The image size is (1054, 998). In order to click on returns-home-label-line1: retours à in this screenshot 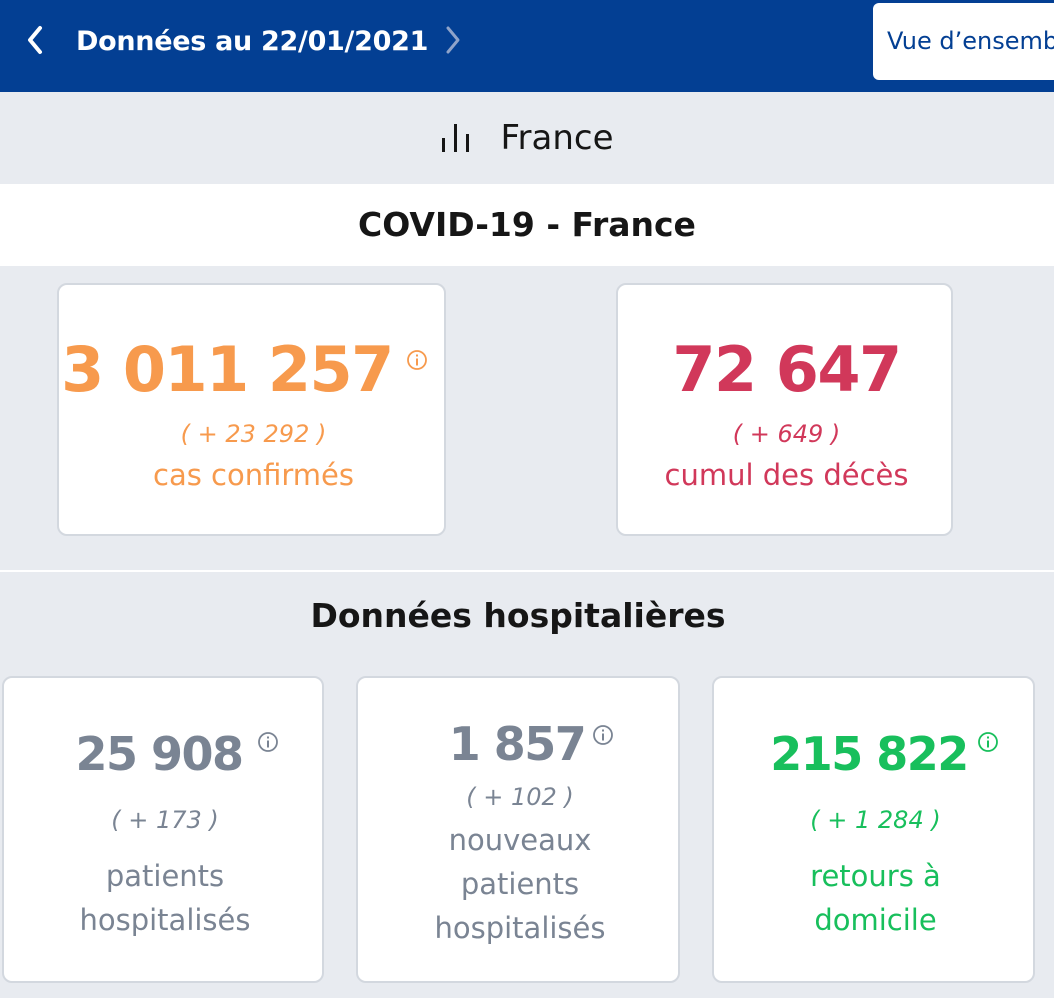, I will do `click(875, 876)`.